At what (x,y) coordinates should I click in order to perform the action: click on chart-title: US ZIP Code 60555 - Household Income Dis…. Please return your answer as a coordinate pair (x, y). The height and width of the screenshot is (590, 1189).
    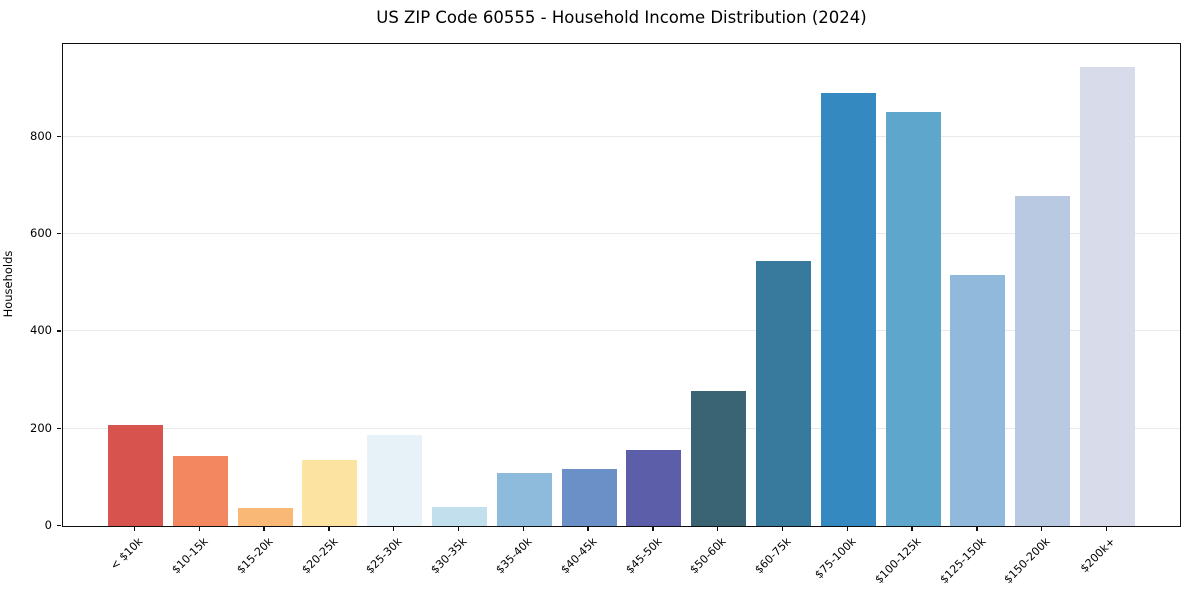
    Looking at the image, I should click on (621, 17).